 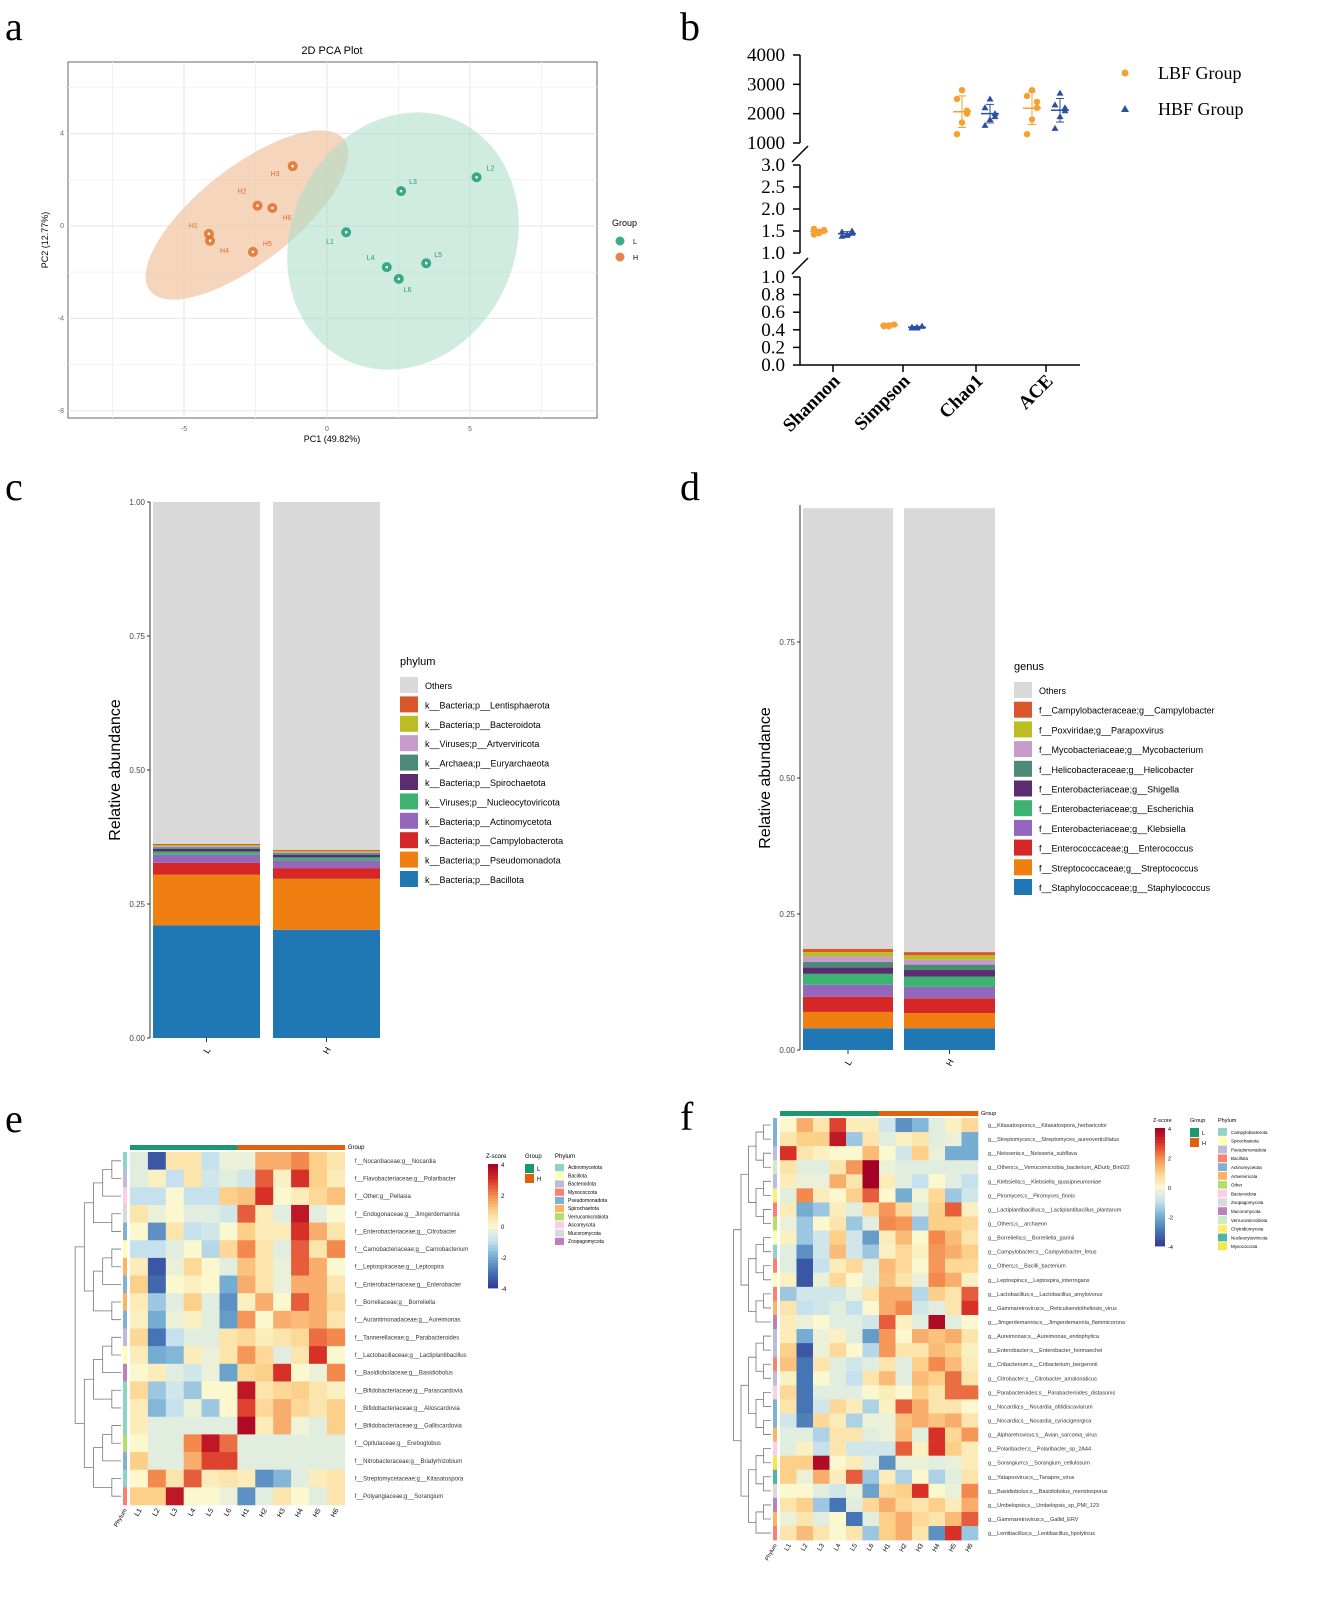 What do you see at coordinates (1031, 1478) in the screenshot?
I see `row-label: g__Yatapoxvirus;s__Tanapox_virus` at bounding box center [1031, 1478].